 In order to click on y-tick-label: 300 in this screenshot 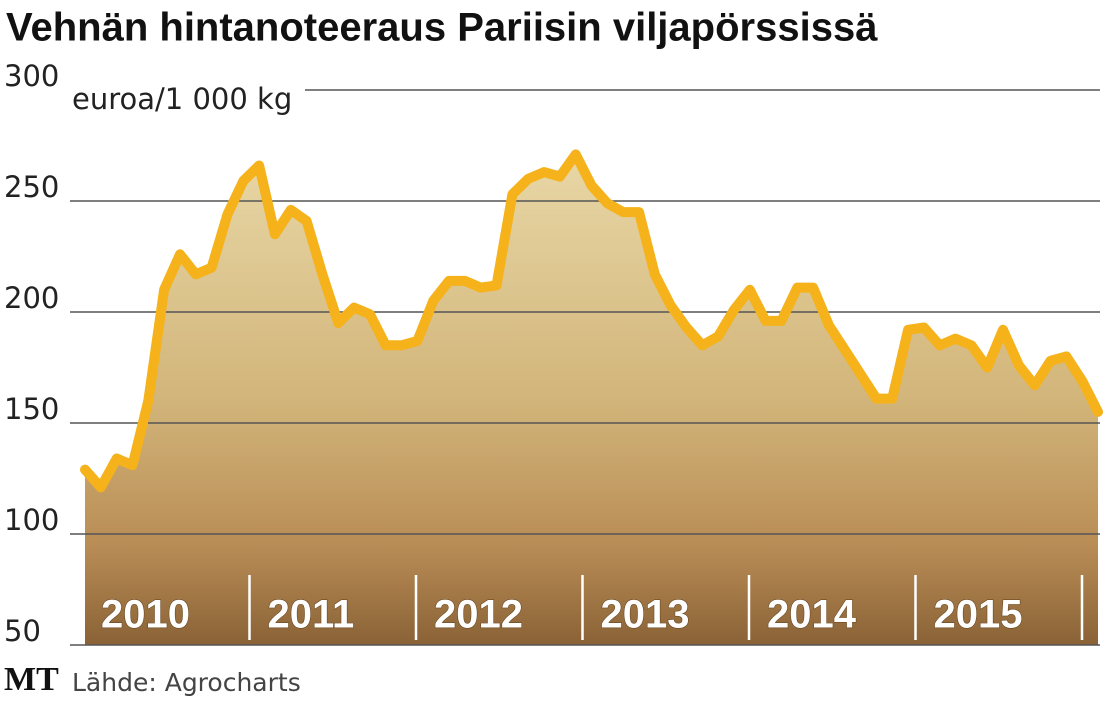, I will do `click(31, 76)`.